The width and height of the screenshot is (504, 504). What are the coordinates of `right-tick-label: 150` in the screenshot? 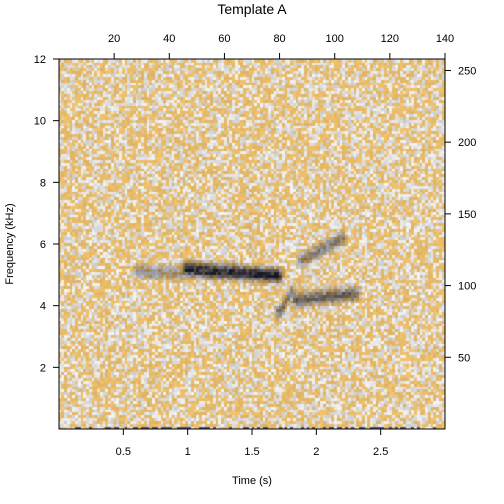 It's located at (467, 215).